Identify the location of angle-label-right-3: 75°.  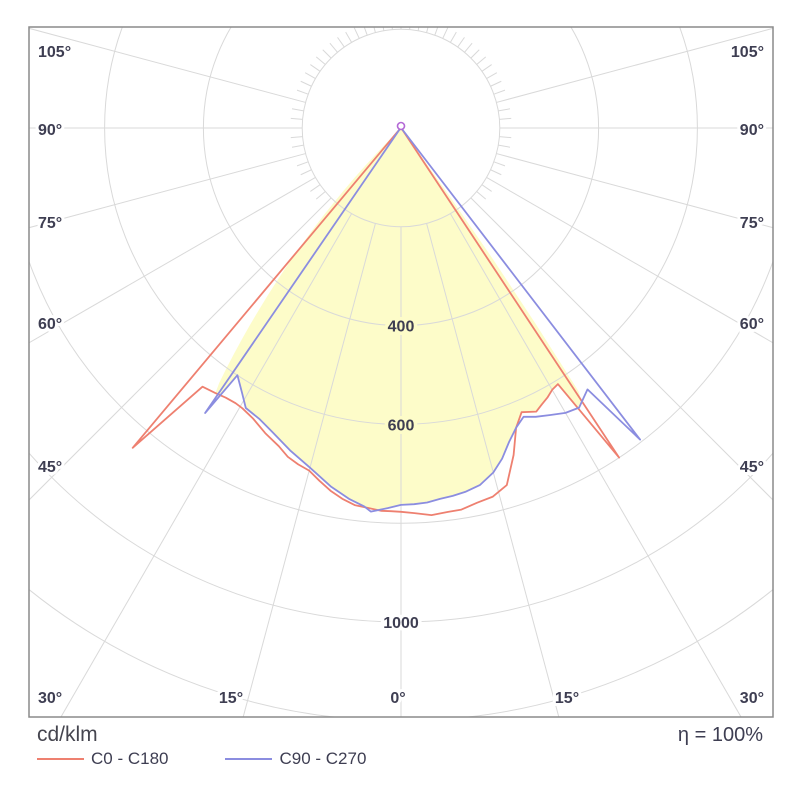
(752, 223).